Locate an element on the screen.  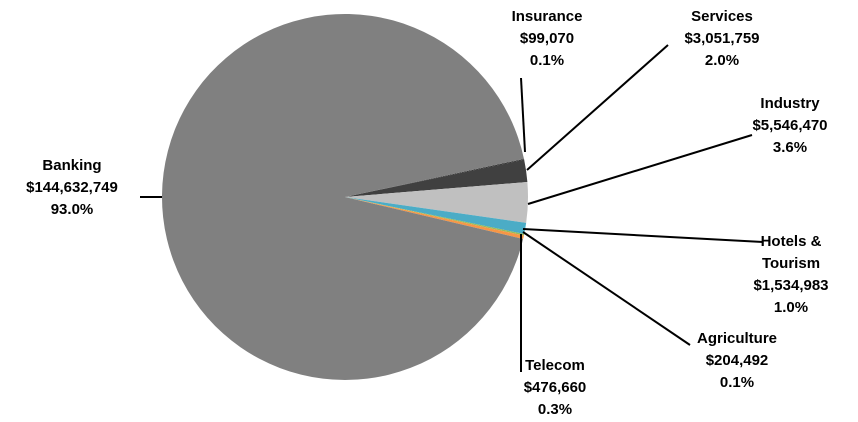
value-label: $99,070 is located at coordinates (547, 38).